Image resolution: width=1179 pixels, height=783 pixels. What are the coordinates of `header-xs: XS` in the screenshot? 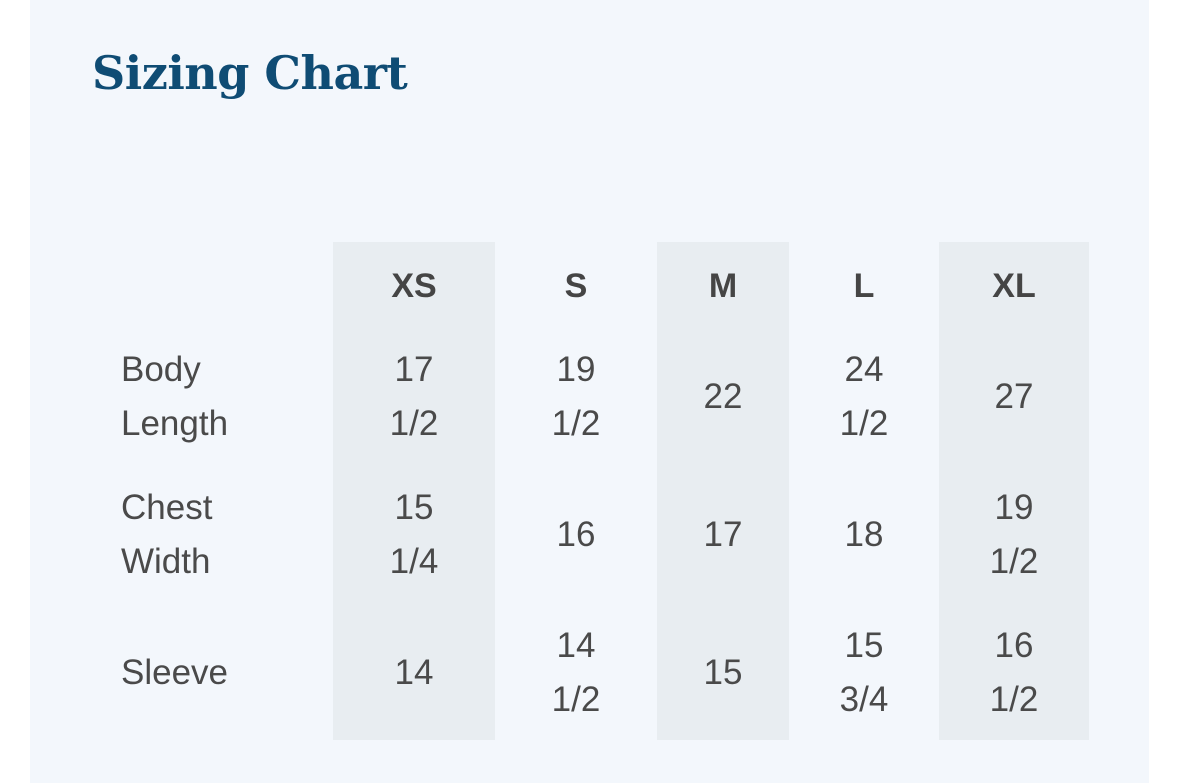 It's located at (414, 285).